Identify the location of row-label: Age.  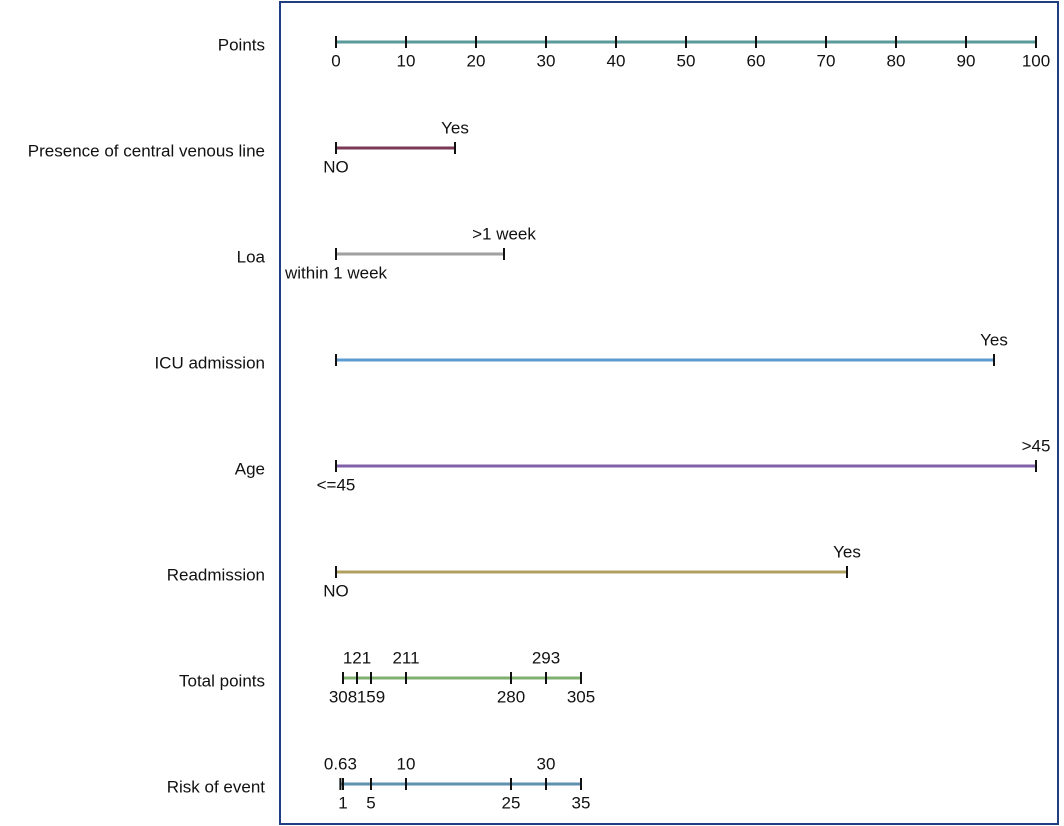
(250, 468).